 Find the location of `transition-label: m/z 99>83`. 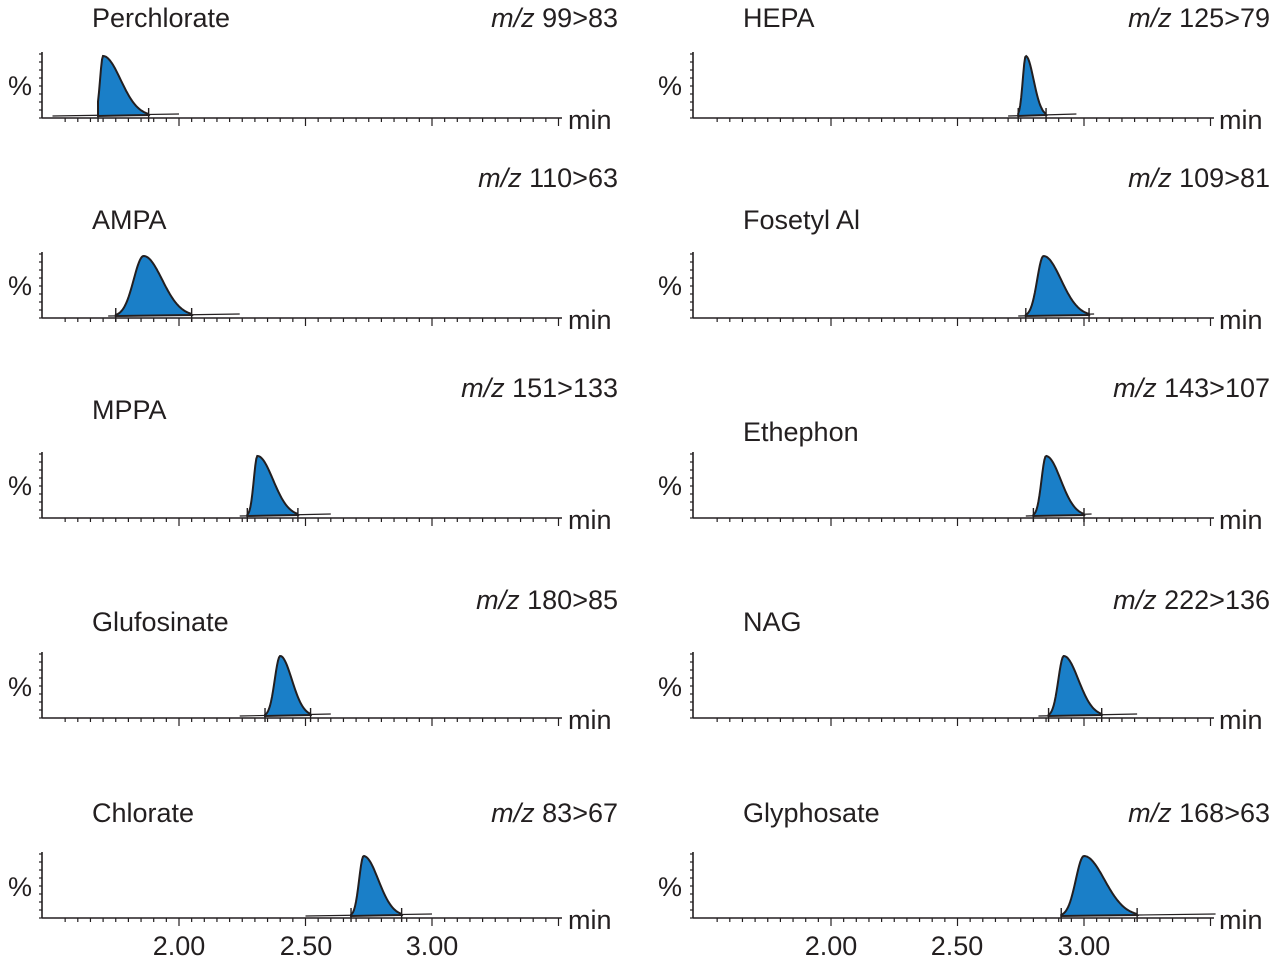

transition-label: m/z 99>83 is located at coordinates (554, 18).